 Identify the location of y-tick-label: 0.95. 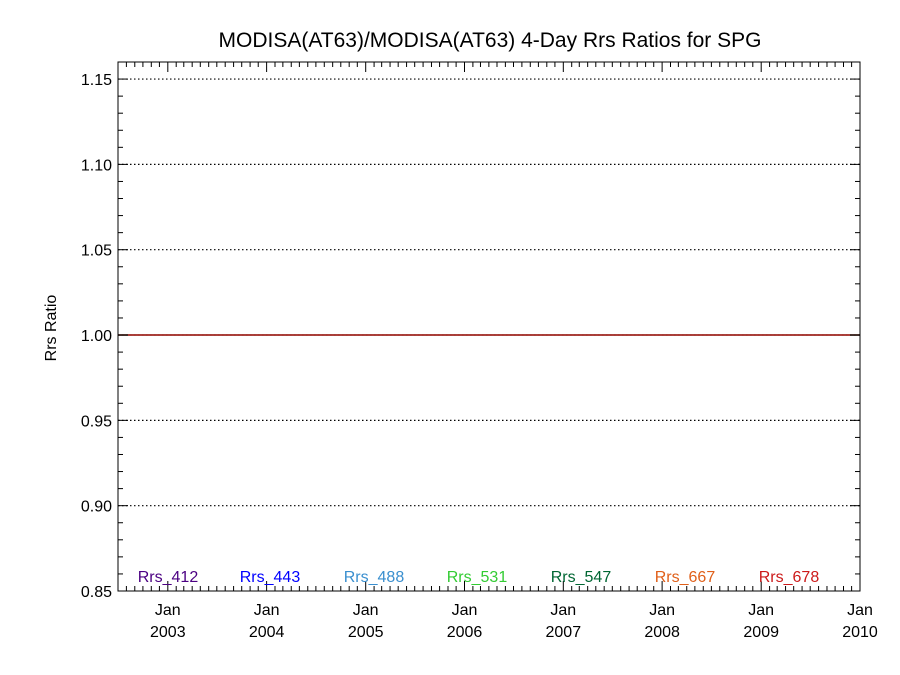
(96, 421).